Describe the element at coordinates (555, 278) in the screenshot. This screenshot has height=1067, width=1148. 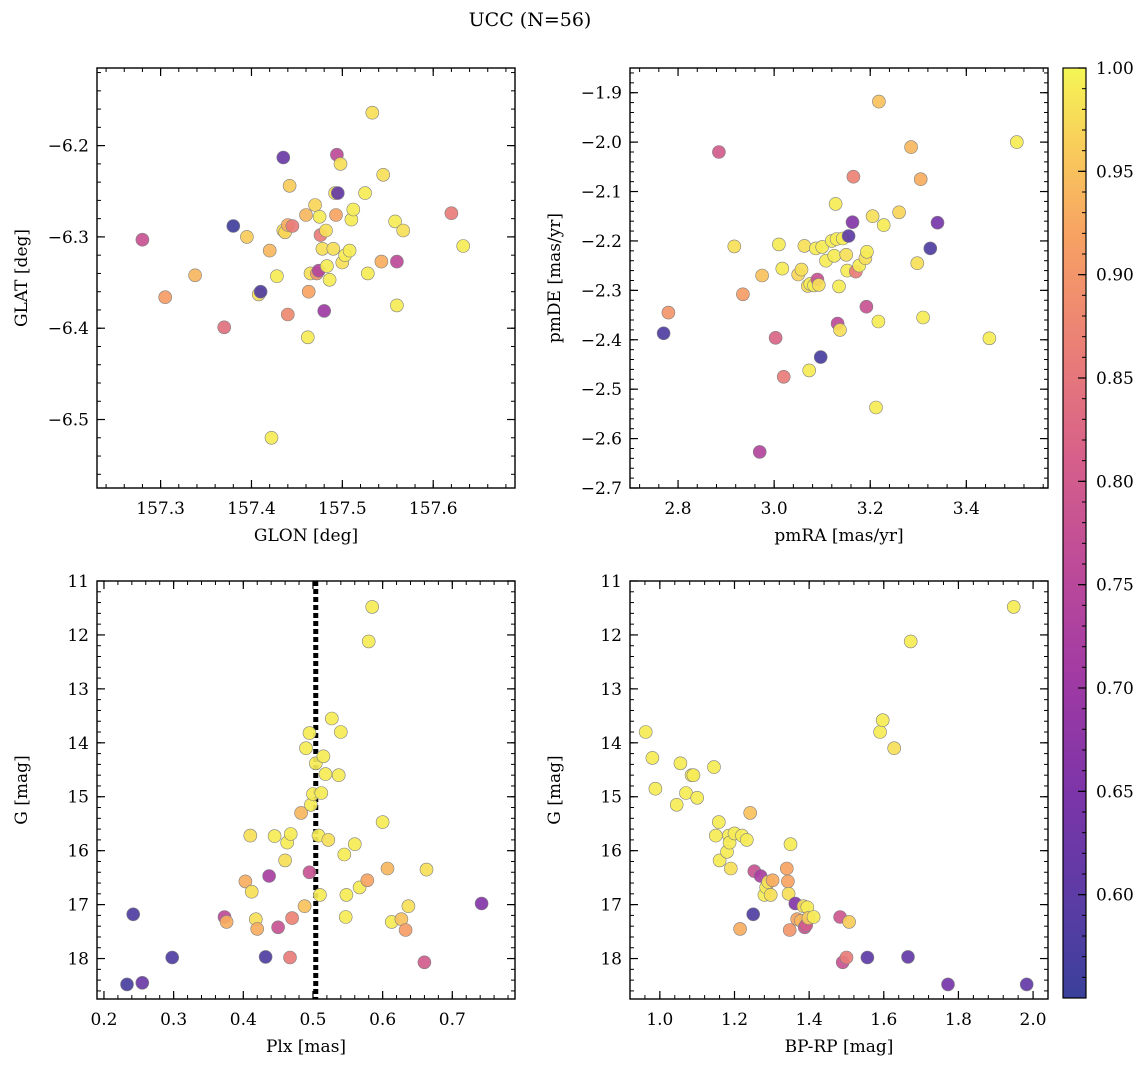
I see `y-axis-label: pmDE [mas/yr]` at that location.